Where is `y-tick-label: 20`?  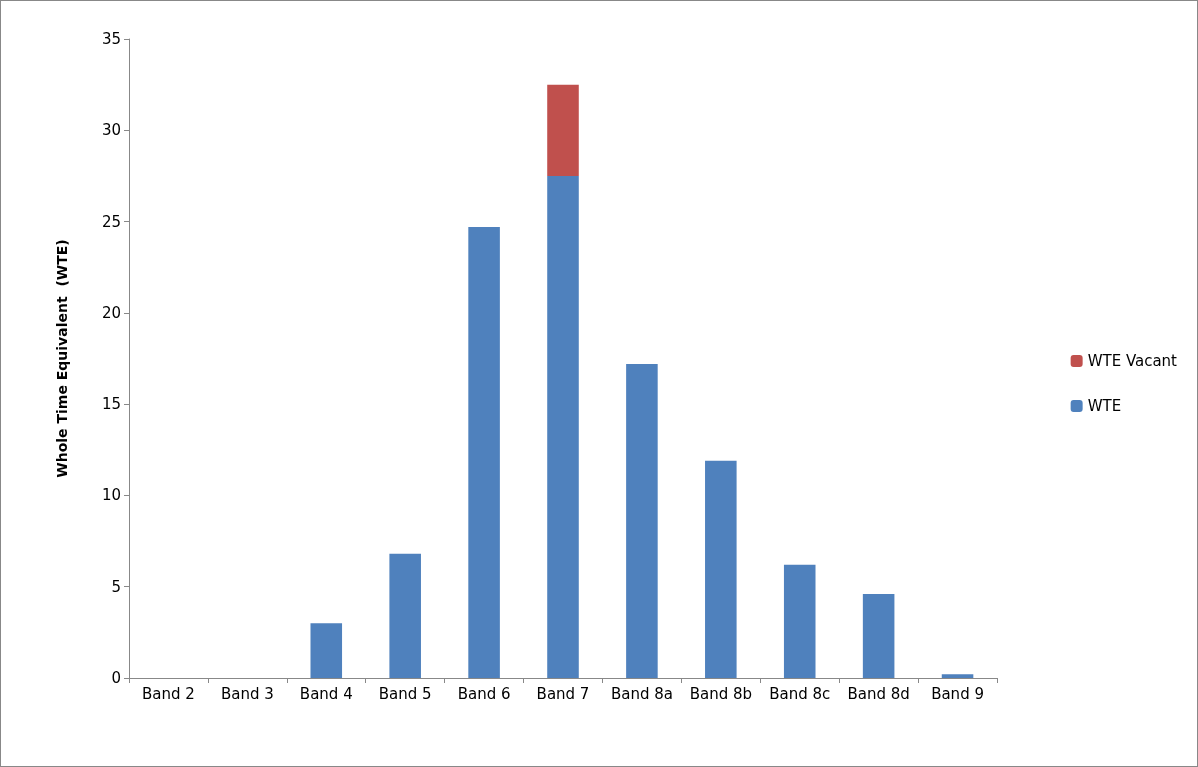 y-tick-label: 20 is located at coordinates (111, 312).